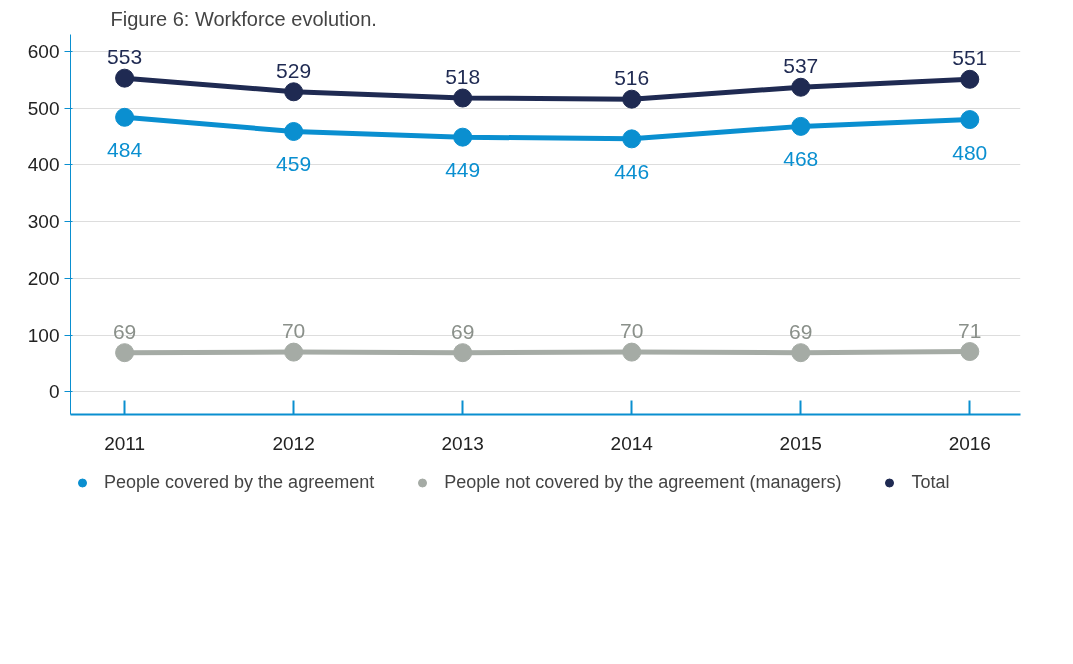 The width and height of the screenshot is (1073, 664). Describe the element at coordinates (294, 164) in the screenshot. I see `data-label: 459` at that location.